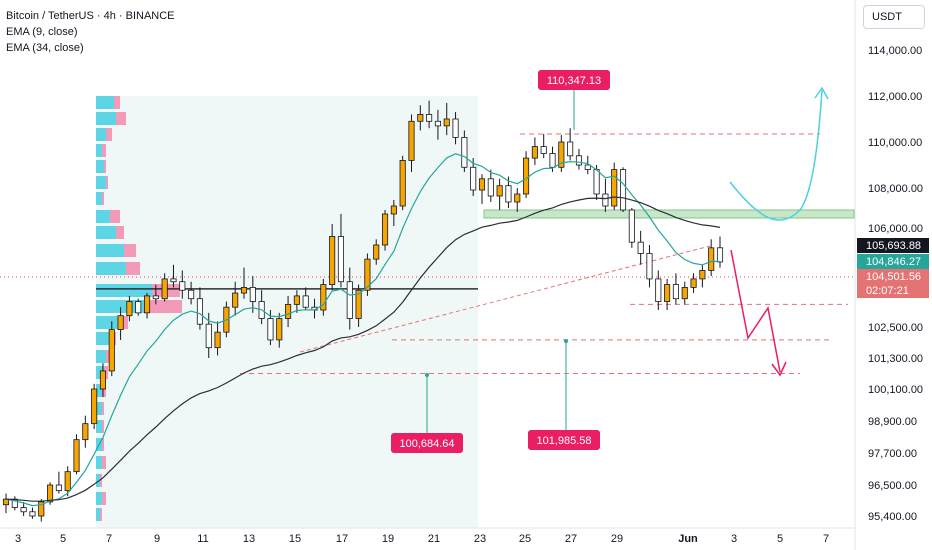 The height and width of the screenshot is (550, 932). Describe the element at coordinates (525, 539) in the screenshot. I see `x-tick-label: 25` at that location.